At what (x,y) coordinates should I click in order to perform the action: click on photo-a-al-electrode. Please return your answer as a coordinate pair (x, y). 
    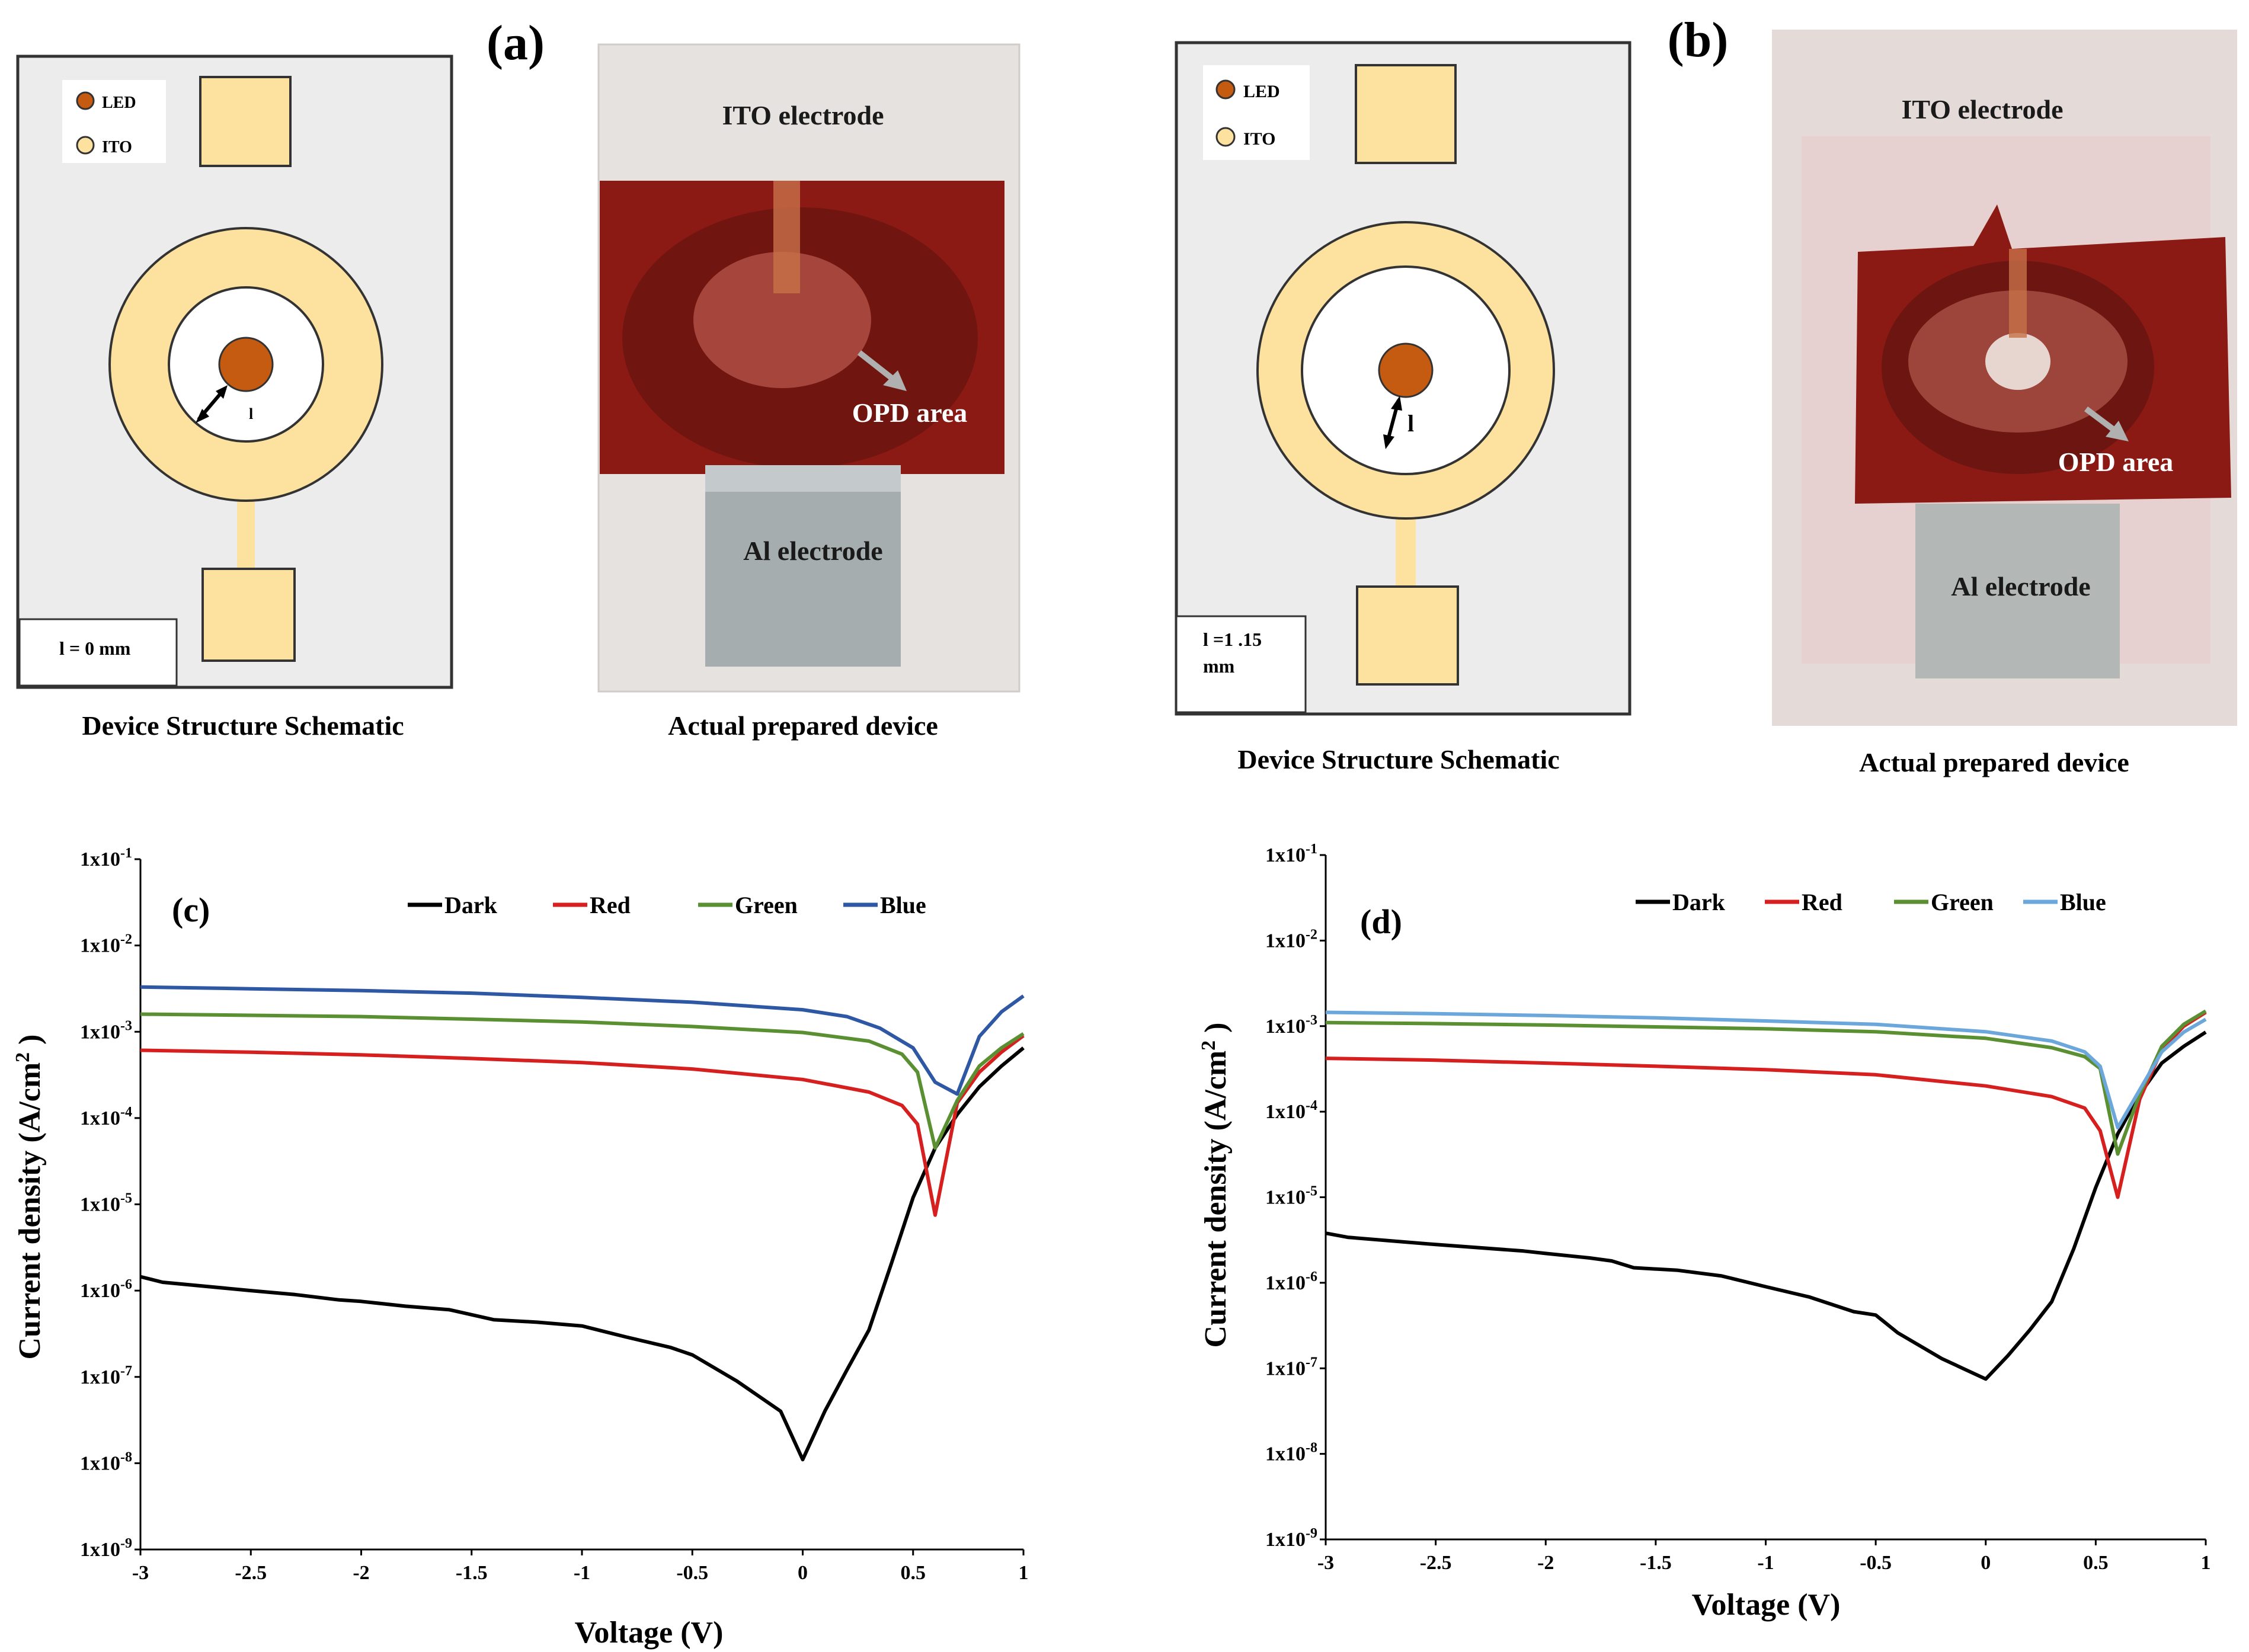
    Looking at the image, I should click on (803, 566).